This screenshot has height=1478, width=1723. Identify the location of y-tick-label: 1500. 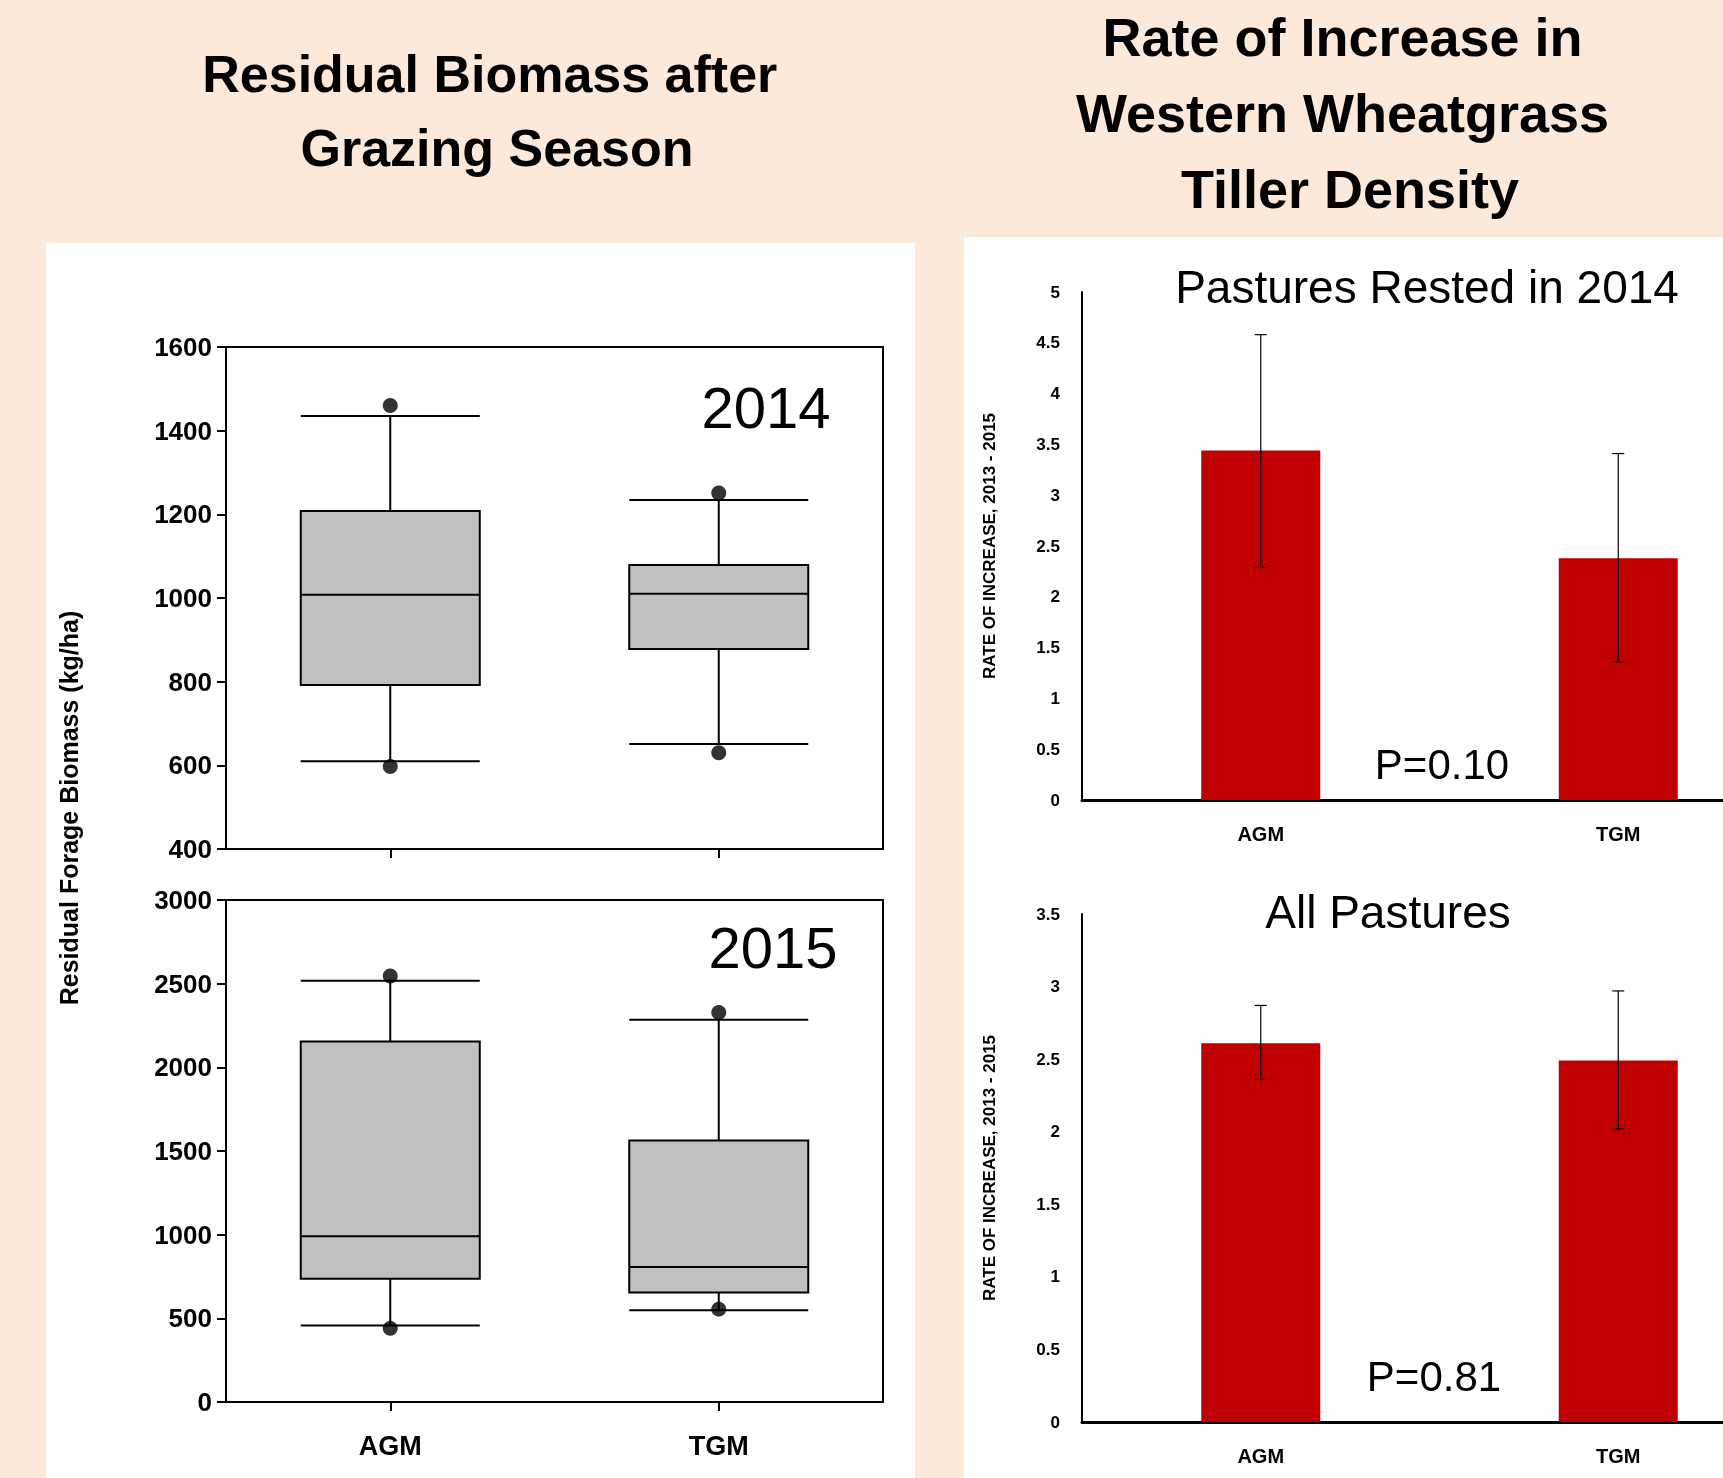
(183, 1151).